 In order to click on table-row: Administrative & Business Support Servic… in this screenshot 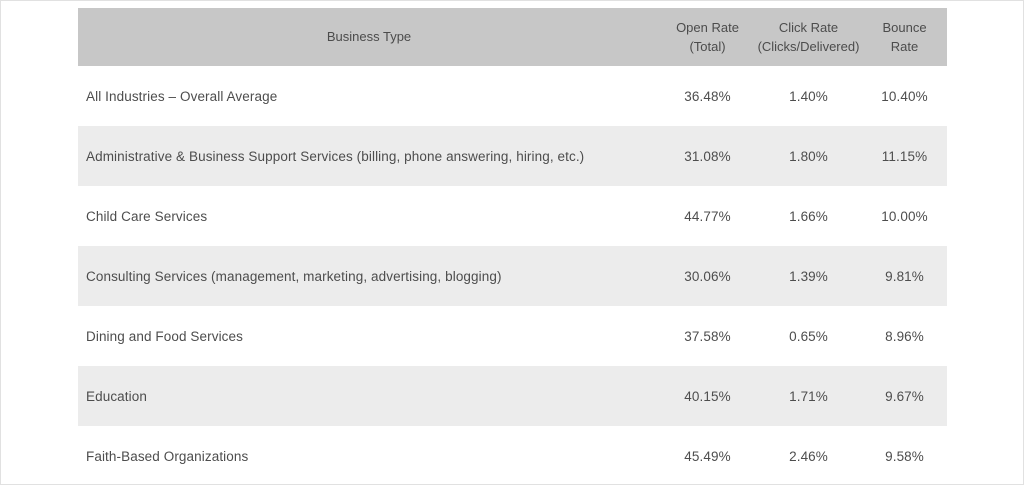, I will do `click(512, 156)`.